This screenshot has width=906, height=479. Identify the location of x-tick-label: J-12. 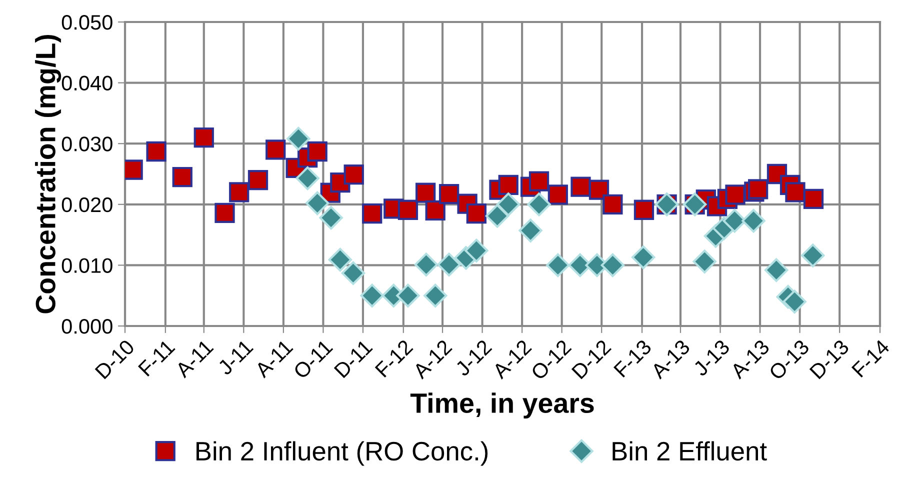
(473, 358).